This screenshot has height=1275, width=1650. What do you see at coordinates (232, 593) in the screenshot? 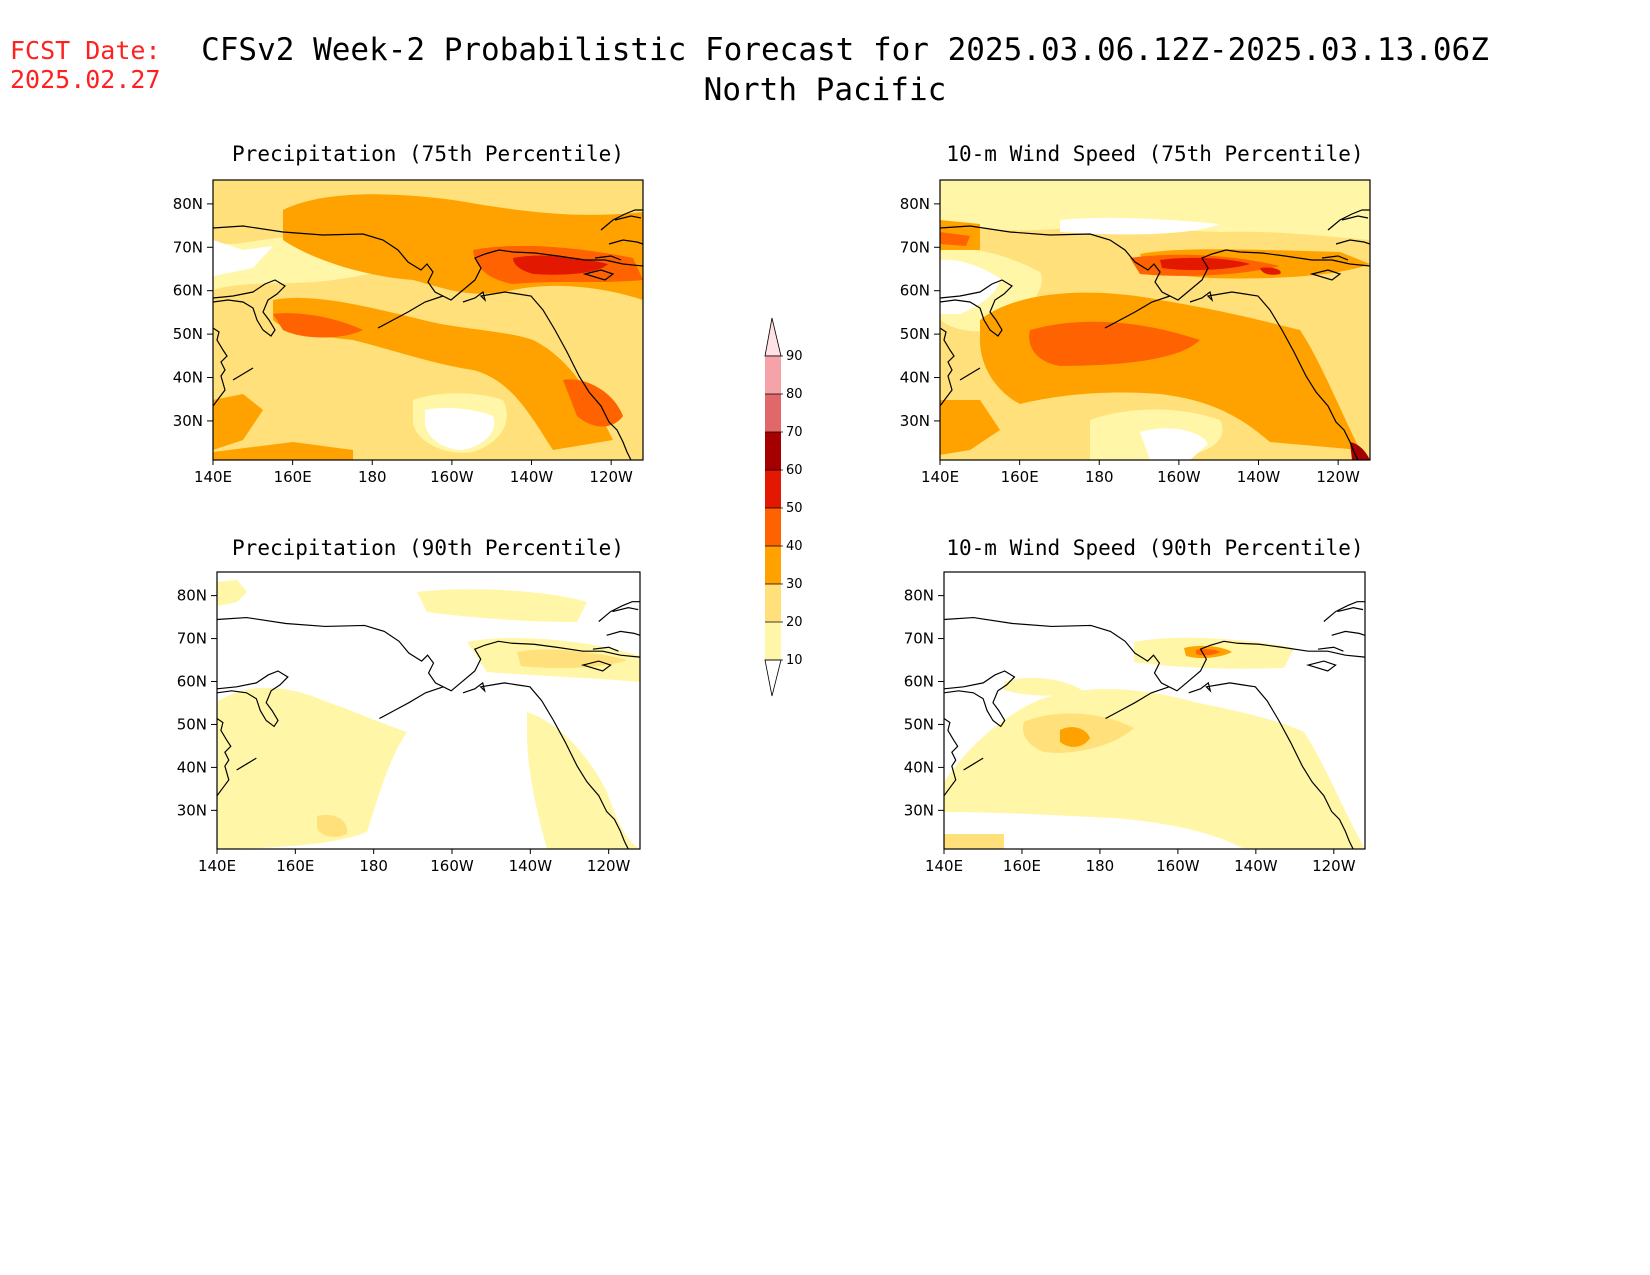
I see `shading-light-corner` at bounding box center [232, 593].